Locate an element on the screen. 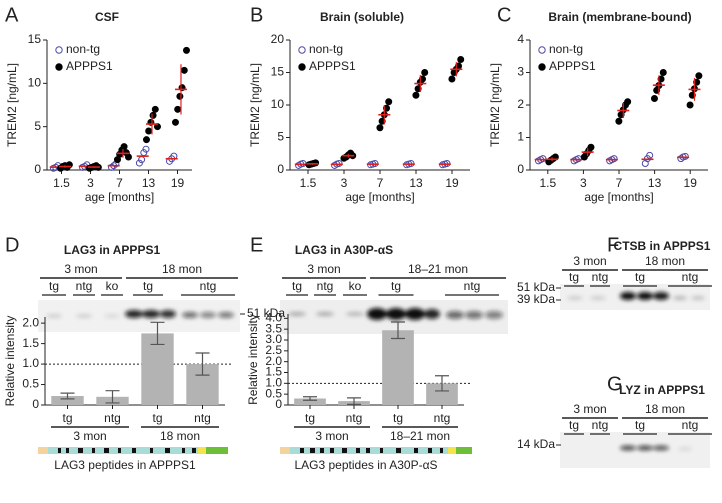 The height and width of the screenshot is (503, 722). chart-title: Brain (soluble) is located at coordinates (362, 17).